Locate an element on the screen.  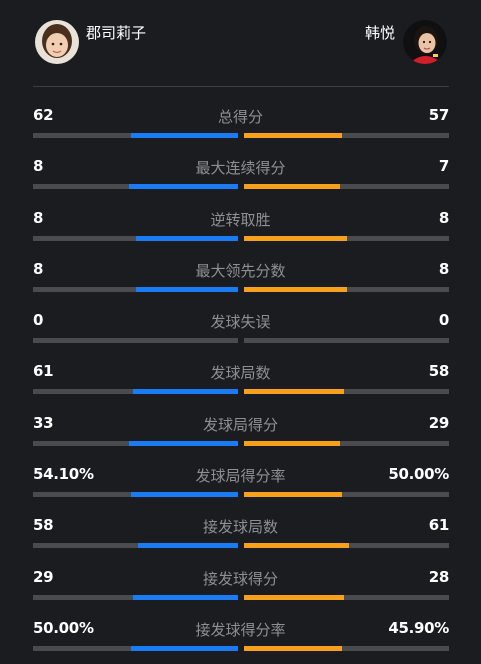
player-name-left: 郡司莉子 is located at coordinates (116, 33).